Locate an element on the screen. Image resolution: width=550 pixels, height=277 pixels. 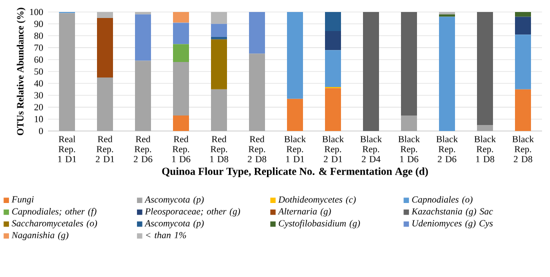
x-tick-label: Black Rep. 2 D1 is located at coordinates (333, 149).